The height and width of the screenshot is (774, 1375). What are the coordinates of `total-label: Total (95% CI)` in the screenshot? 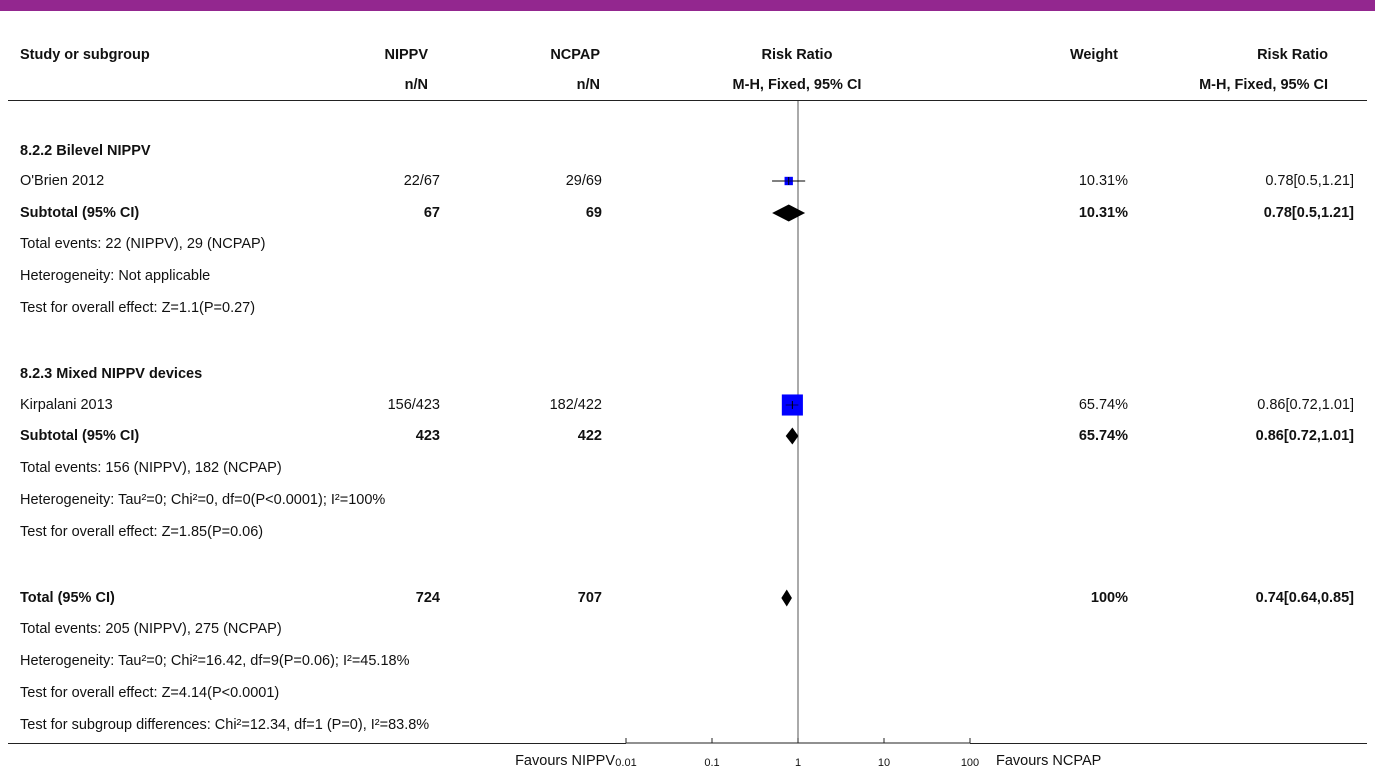 It's located at (67, 598).